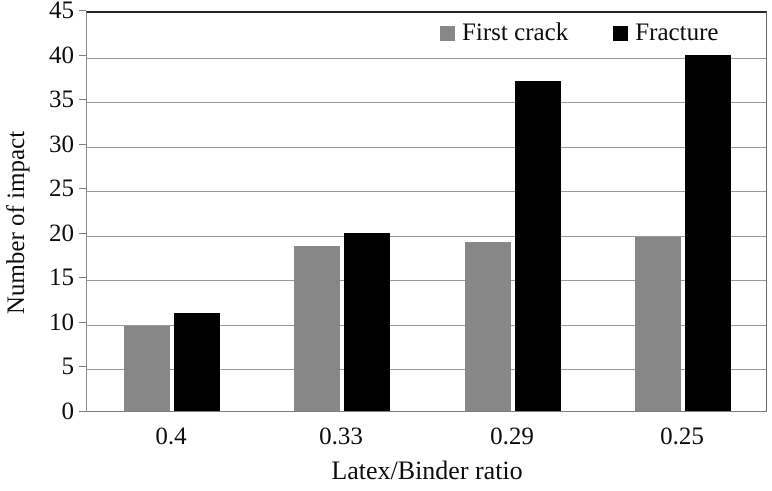 This screenshot has width=772, height=491. Describe the element at coordinates (61, 99) in the screenshot. I see `y-tick-label-35: 35` at that location.